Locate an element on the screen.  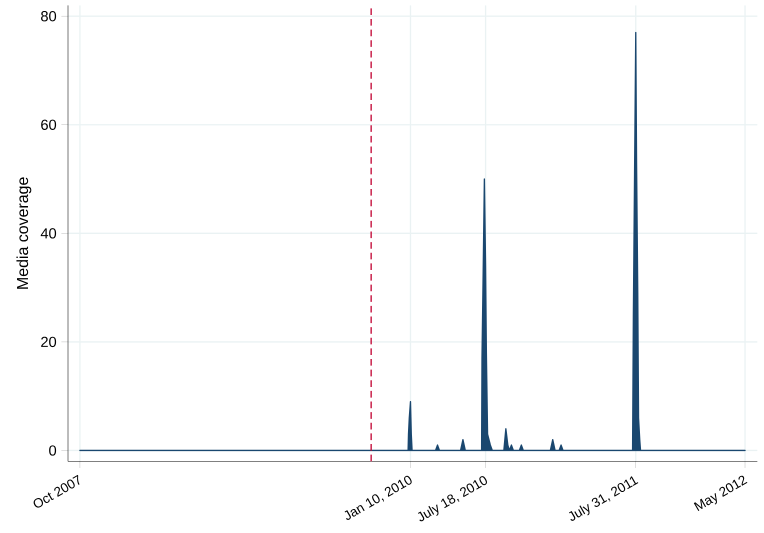
x-tick-label: May 2012 is located at coordinates (721, 493).